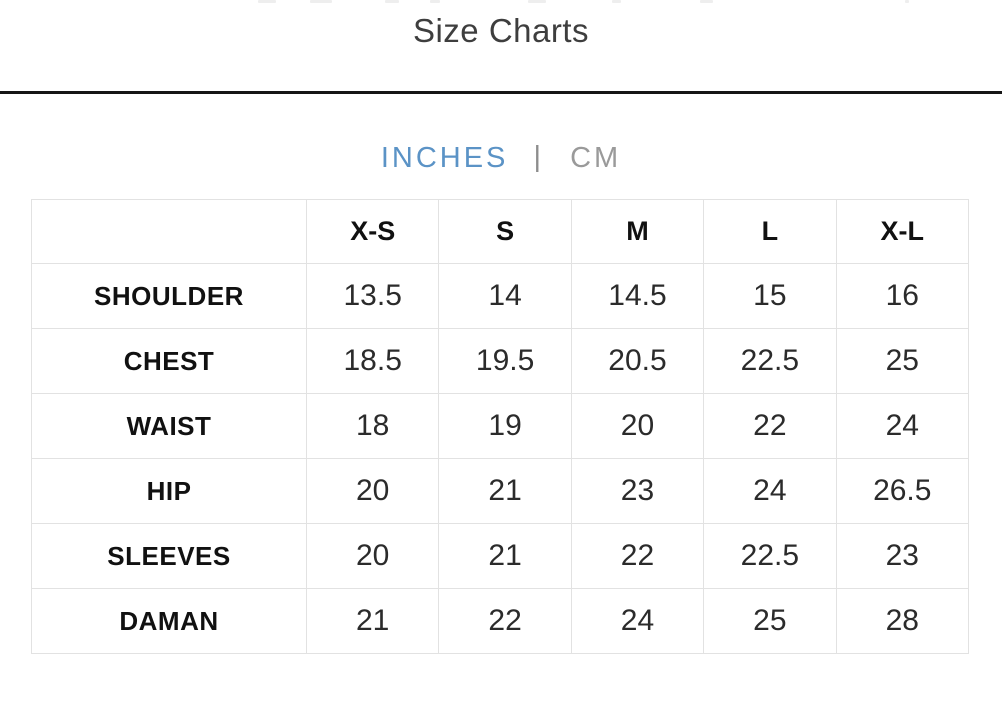 The image size is (1002, 716). I want to click on measurement-row-waist: WAIST 18 19 20 22 24, so click(500, 426).